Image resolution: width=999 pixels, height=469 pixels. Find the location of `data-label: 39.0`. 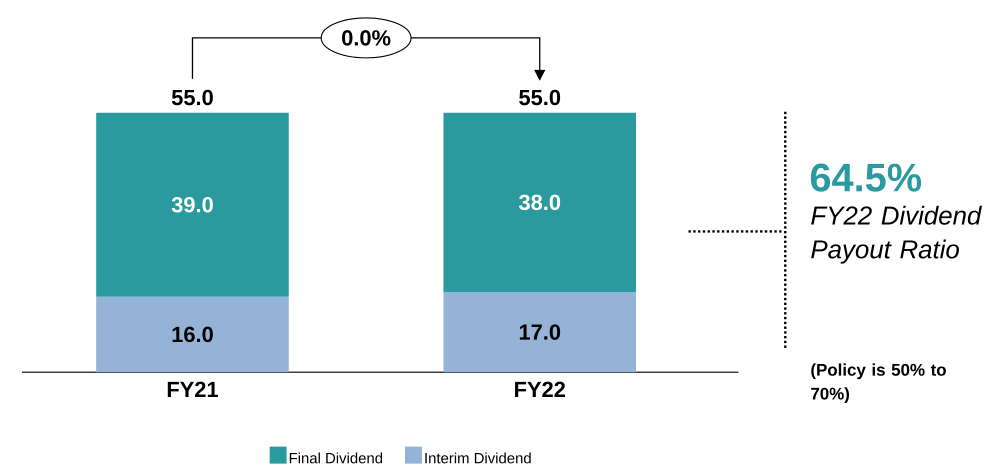

data-label: 39.0 is located at coordinates (192, 205).